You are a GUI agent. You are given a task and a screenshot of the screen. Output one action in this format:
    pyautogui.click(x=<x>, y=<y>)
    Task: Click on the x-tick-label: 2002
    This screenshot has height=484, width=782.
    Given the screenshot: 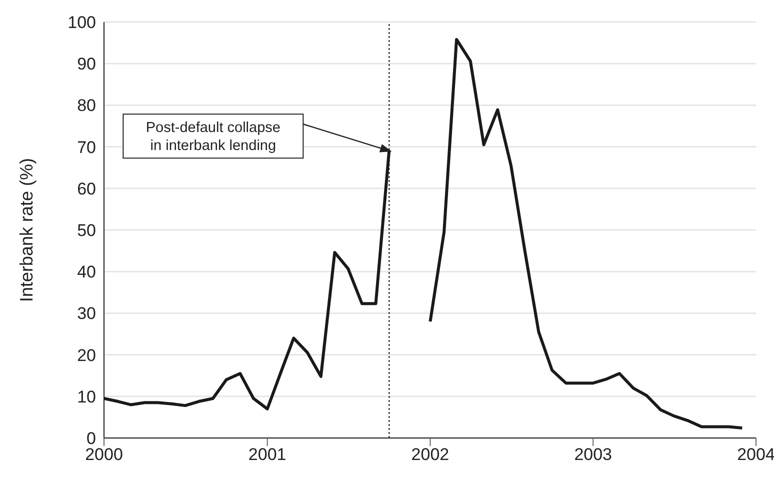 What is the action you would take?
    pyautogui.click(x=430, y=454)
    